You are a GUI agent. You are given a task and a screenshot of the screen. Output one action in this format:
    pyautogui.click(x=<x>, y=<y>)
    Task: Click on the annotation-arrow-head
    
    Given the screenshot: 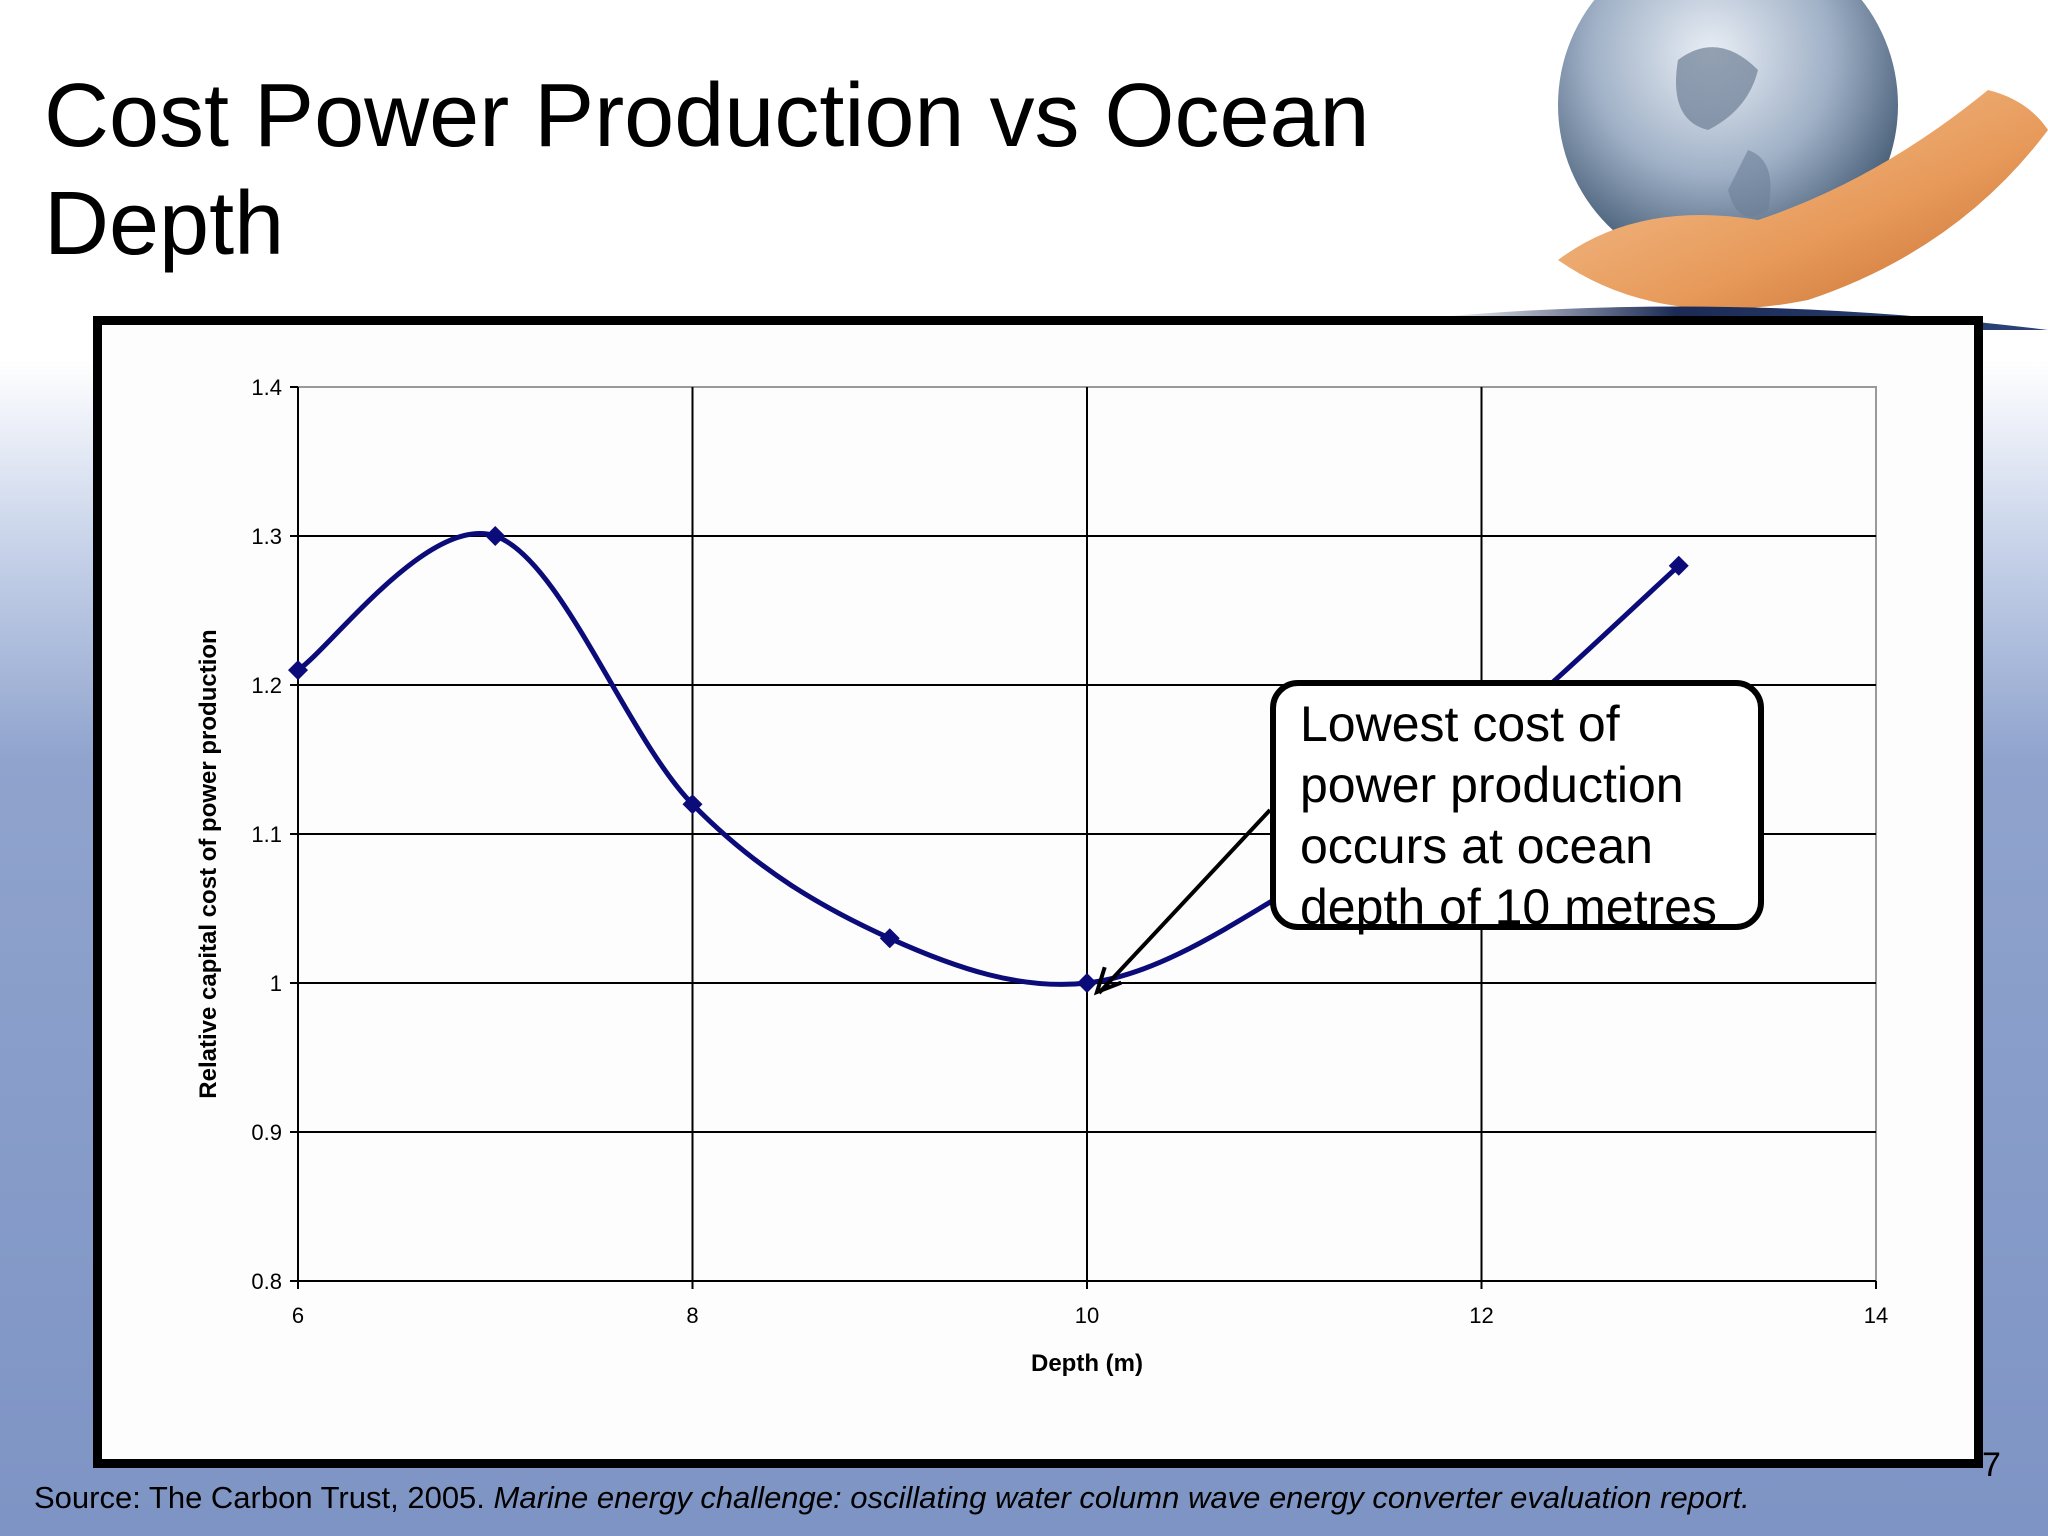 What is the action you would take?
    pyautogui.click(x=1107, y=981)
    